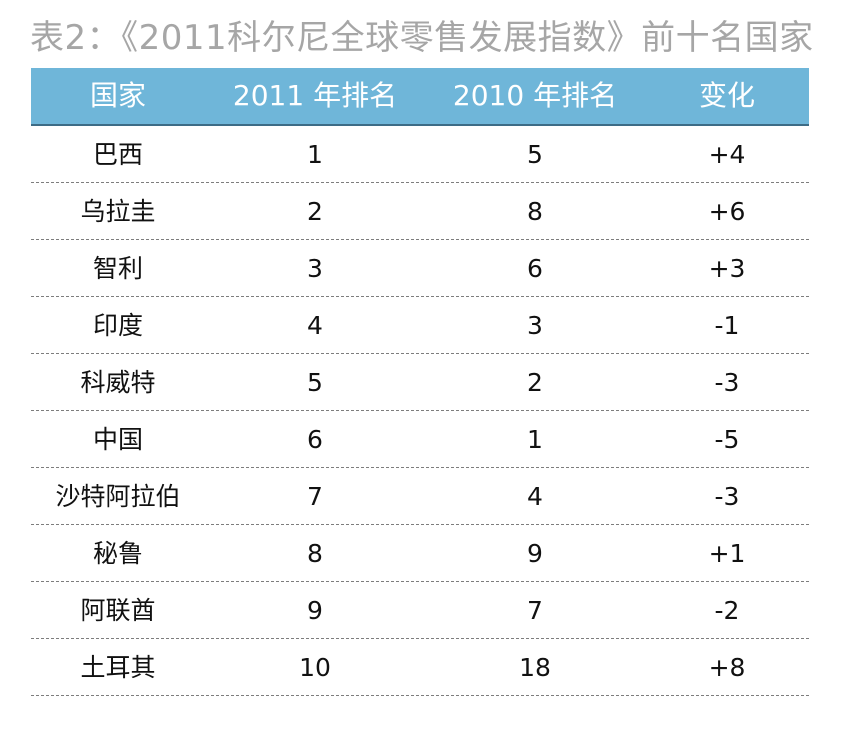  What do you see at coordinates (420, 610) in the screenshot?
I see `table-row: 阿联酋 9 7 -2` at bounding box center [420, 610].